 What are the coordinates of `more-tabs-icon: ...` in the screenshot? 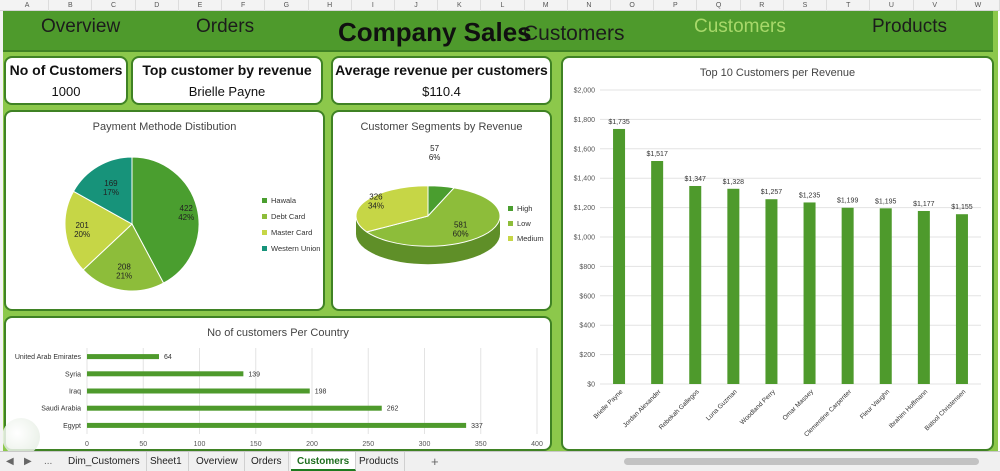 It's located at (48, 461).